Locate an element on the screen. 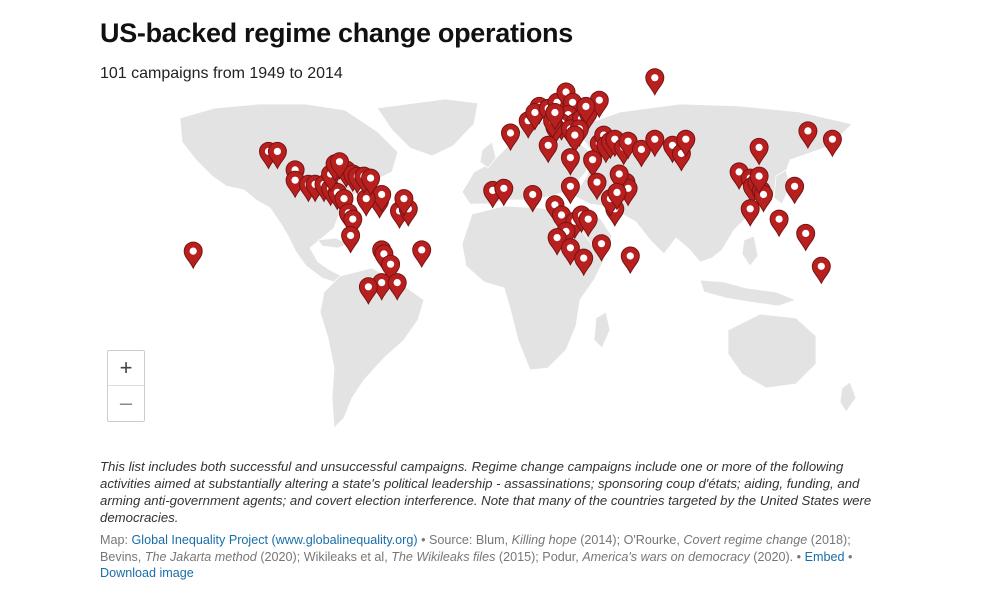 Image resolution: width=1000 pixels, height=600 pixels. zoom-out-button: – is located at coordinates (126, 402).